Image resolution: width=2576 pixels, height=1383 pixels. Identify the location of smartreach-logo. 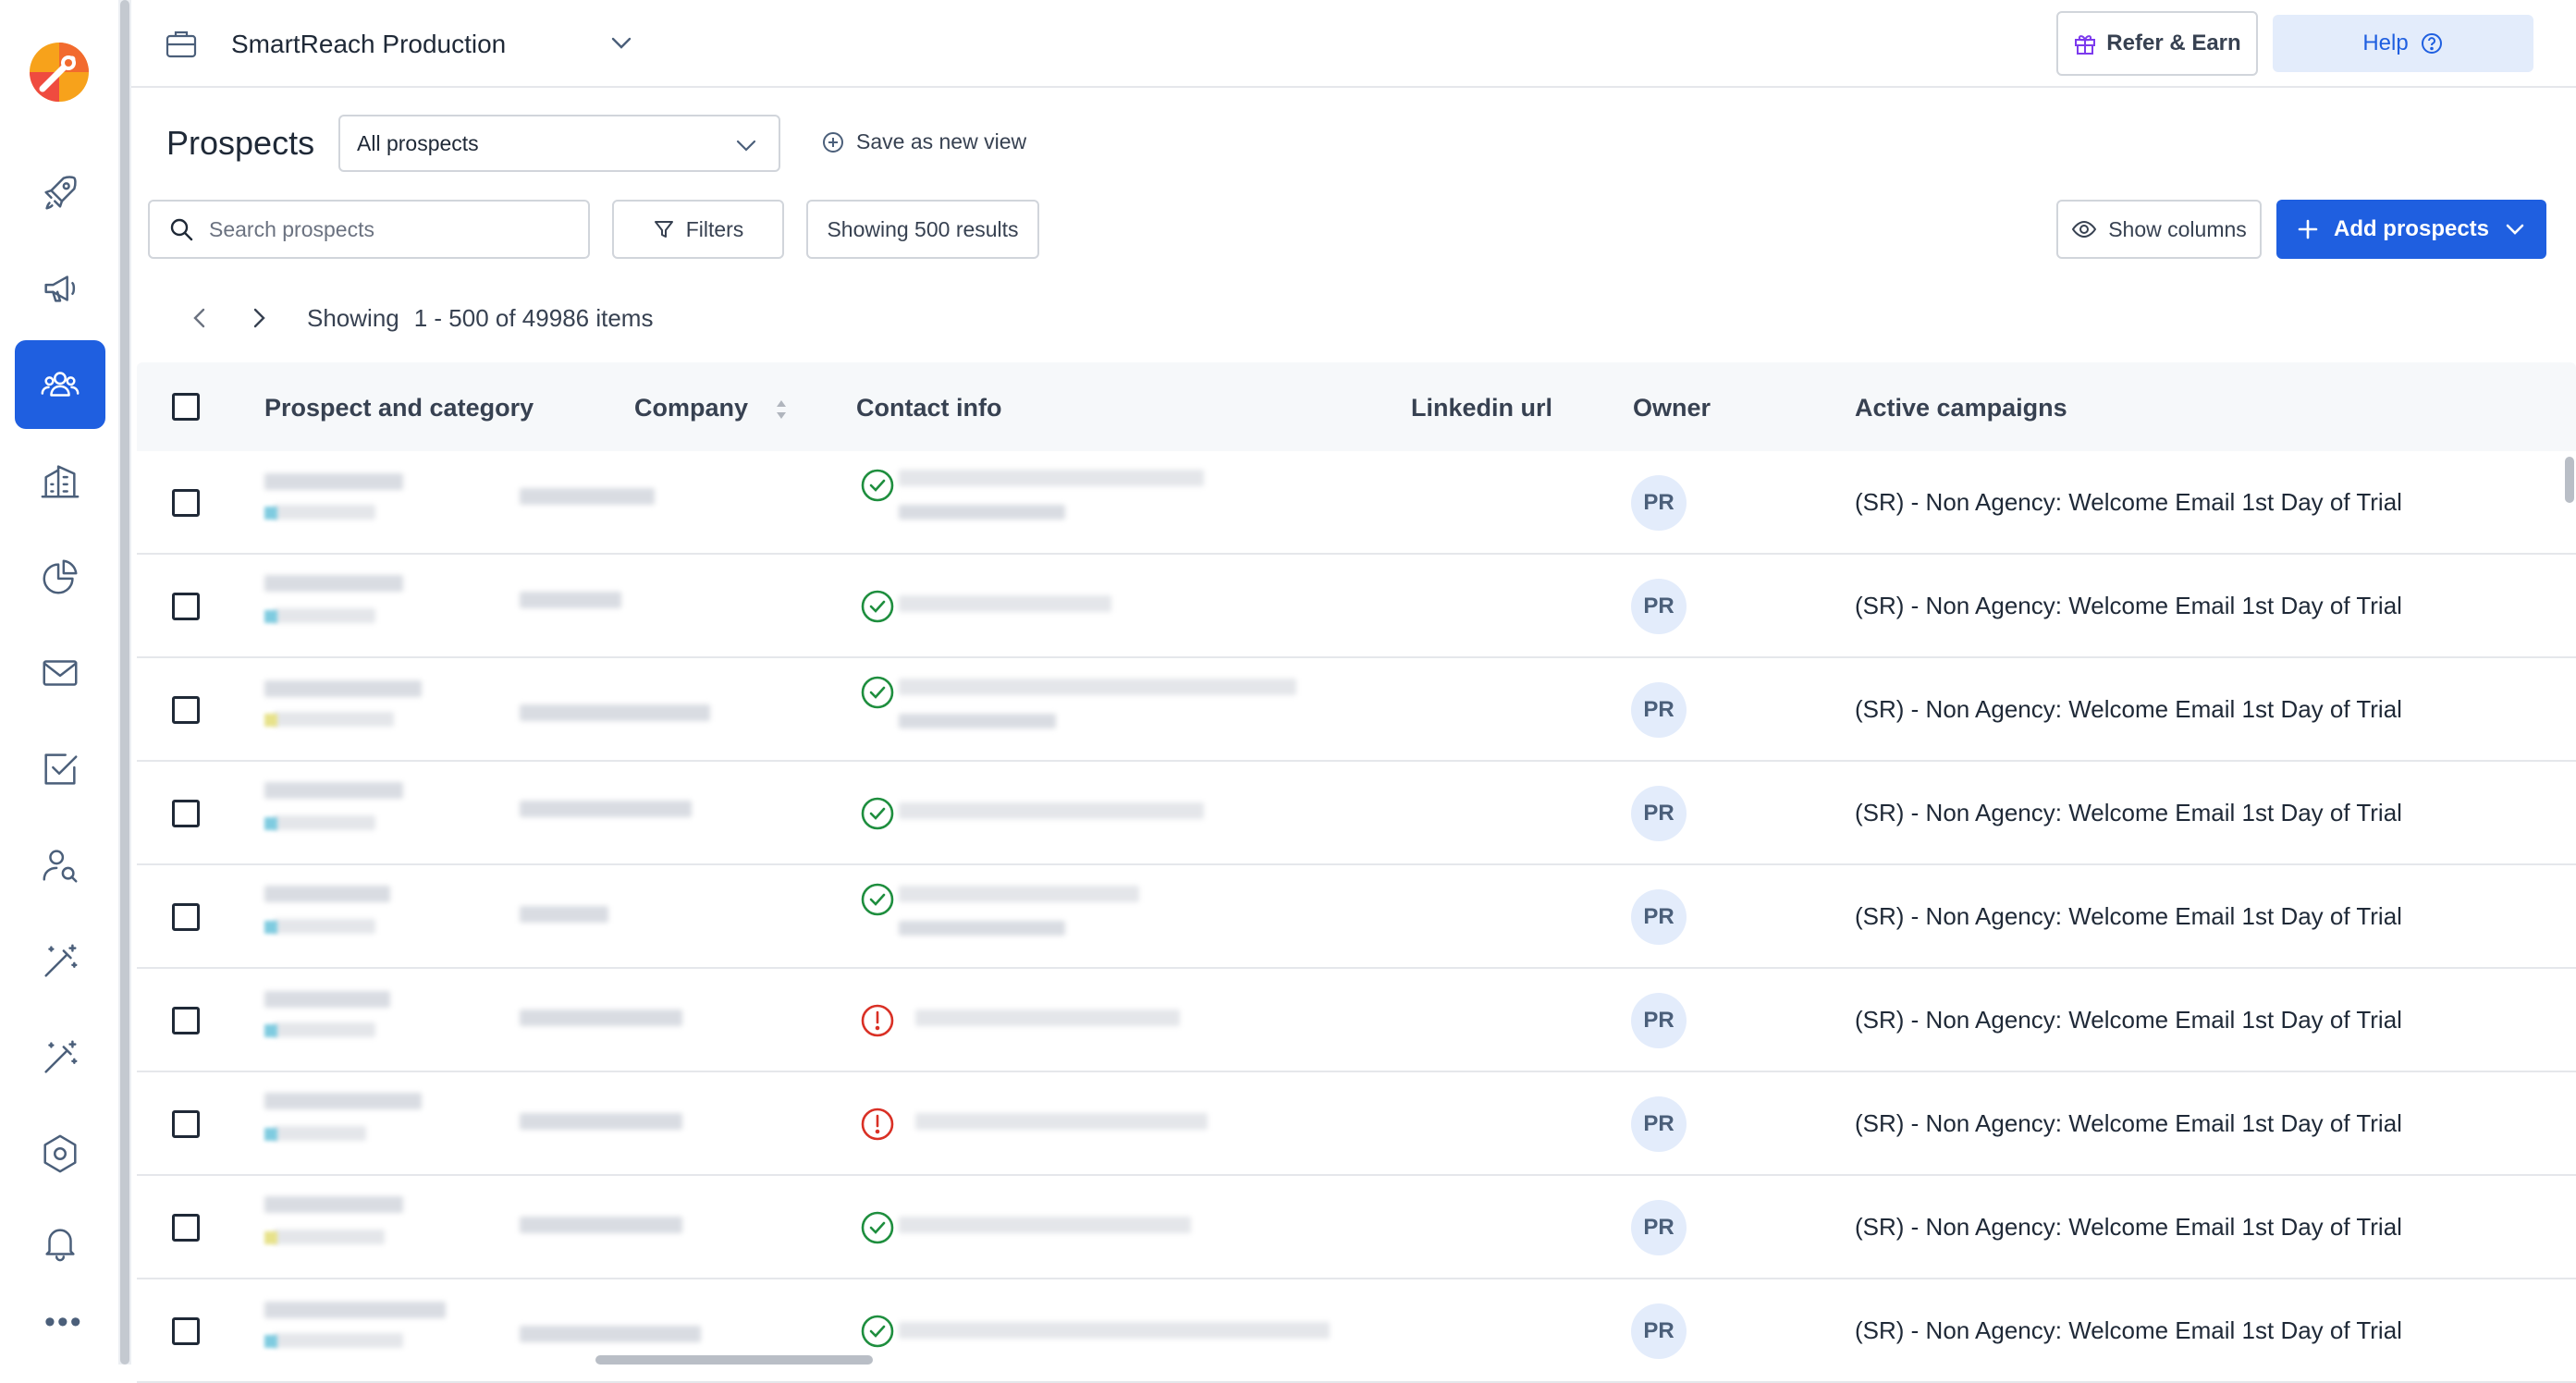
(59, 72).